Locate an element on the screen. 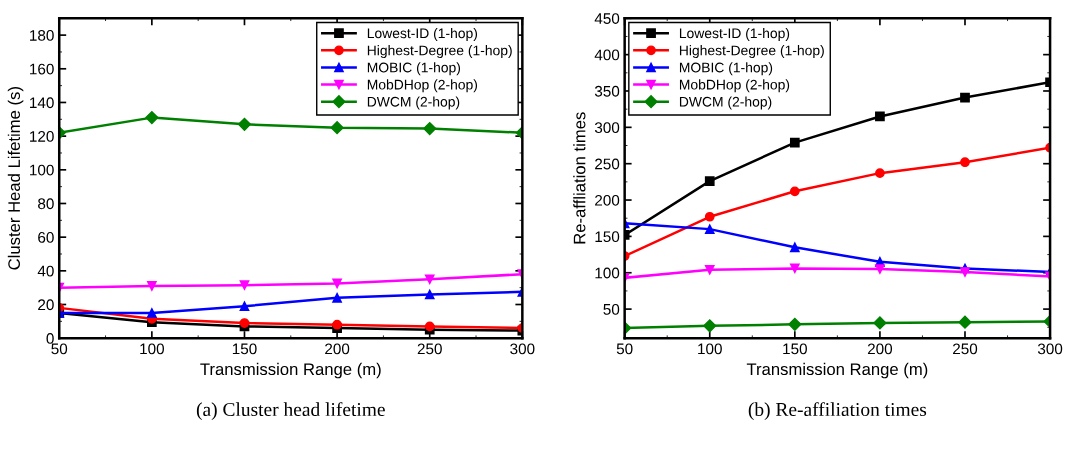 The width and height of the screenshot is (1077, 457). y-tick-label: 0 is located at coordinates (50, 338).